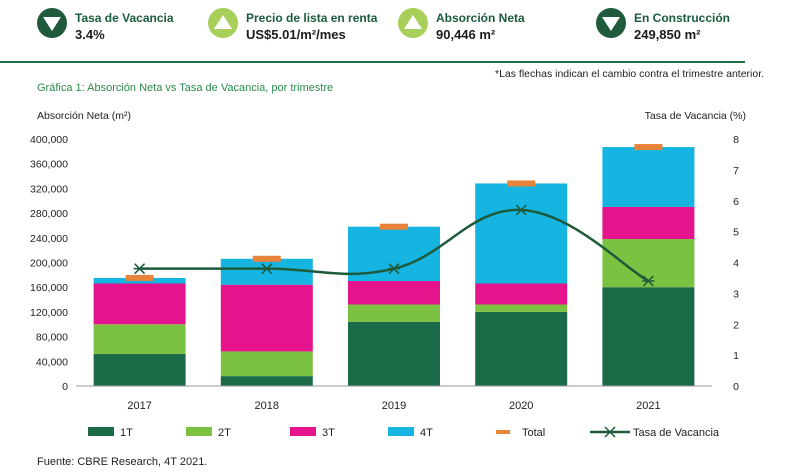 This screenshot has width=800, height=474. What do you see at coordinates (736, 233) in the screenshot?
I see `y2-tick-label: 5` at bounding box center [736, 233].